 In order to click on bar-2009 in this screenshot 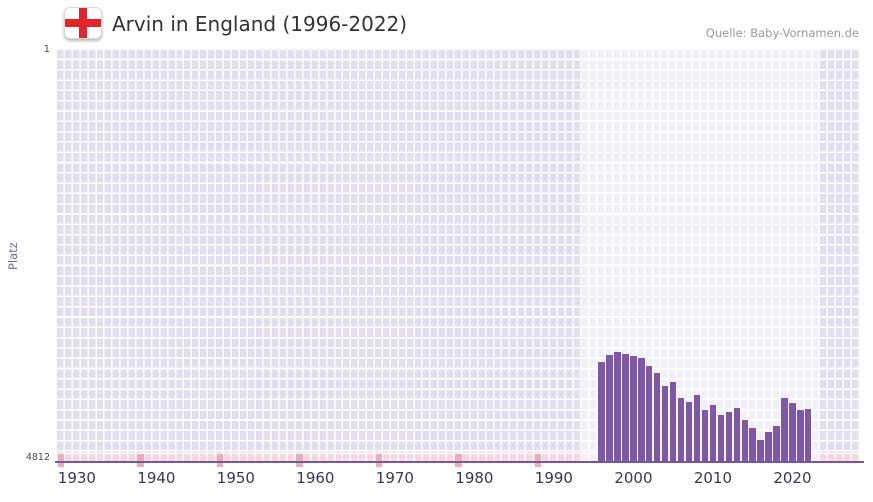, I will do `click(705, 436)`.